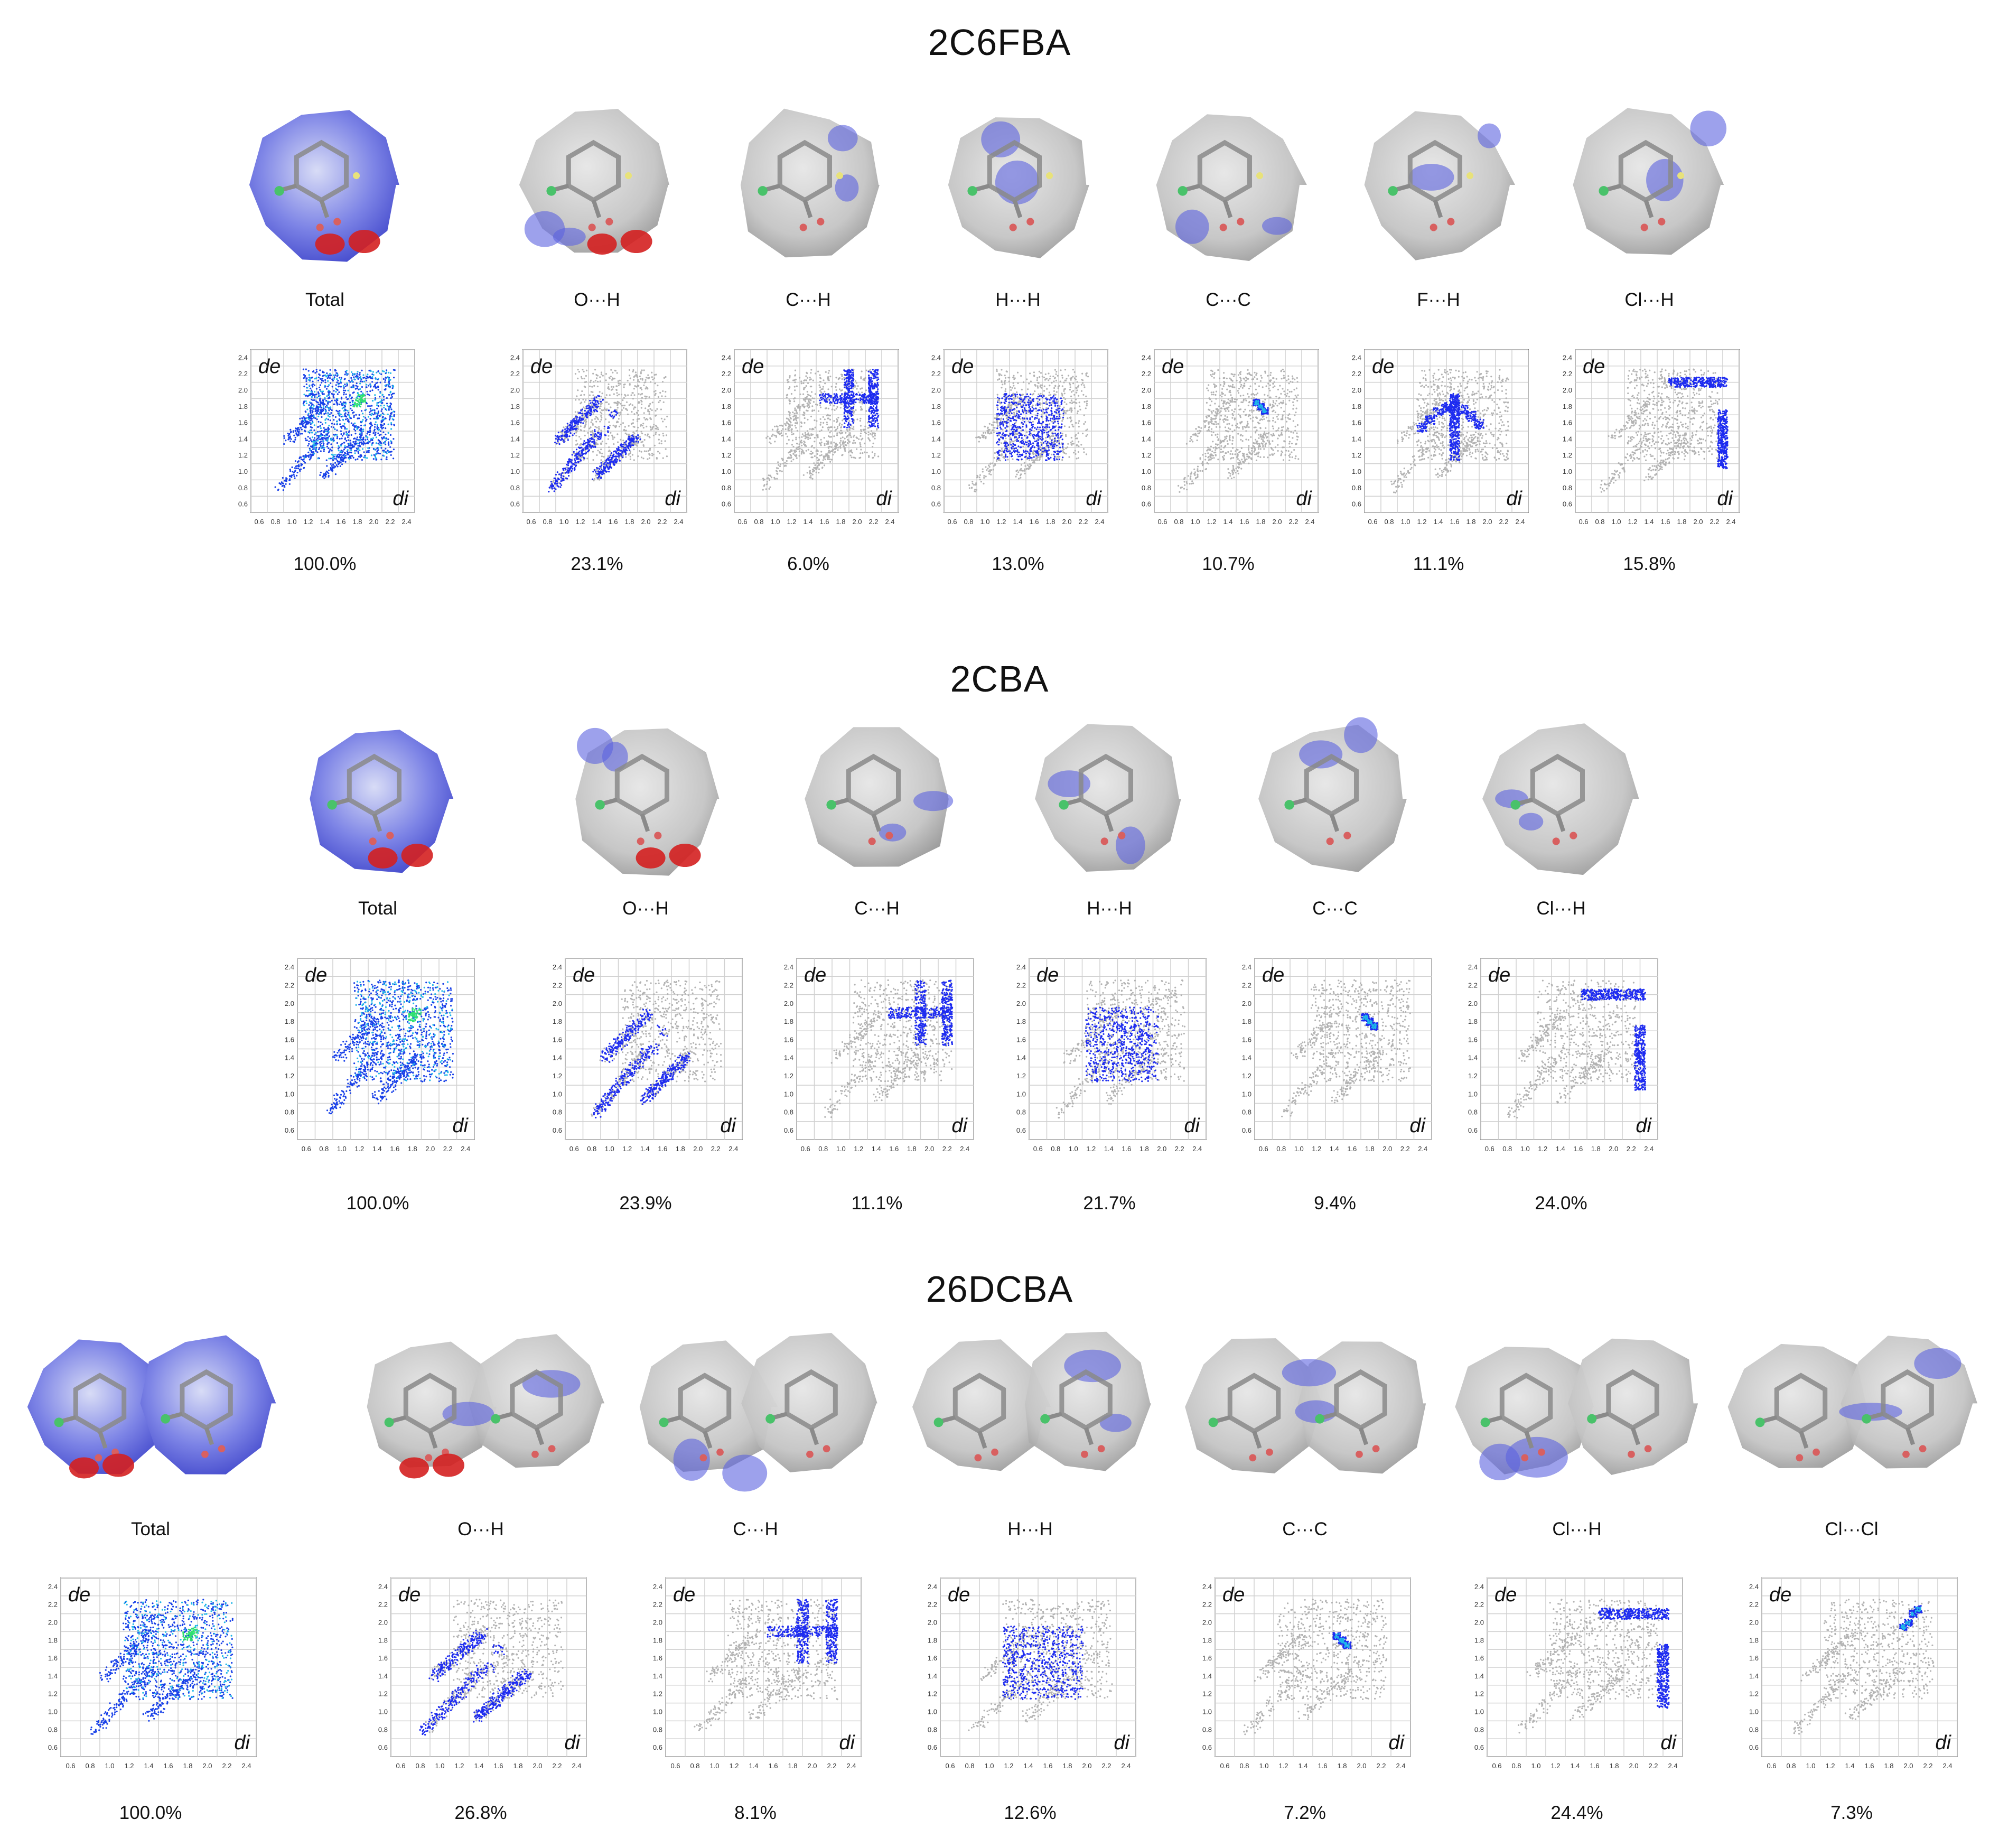 This screenshot has height=1848, width=1999. I want to click on contact-type-label: H···H, so click(1109, 908).